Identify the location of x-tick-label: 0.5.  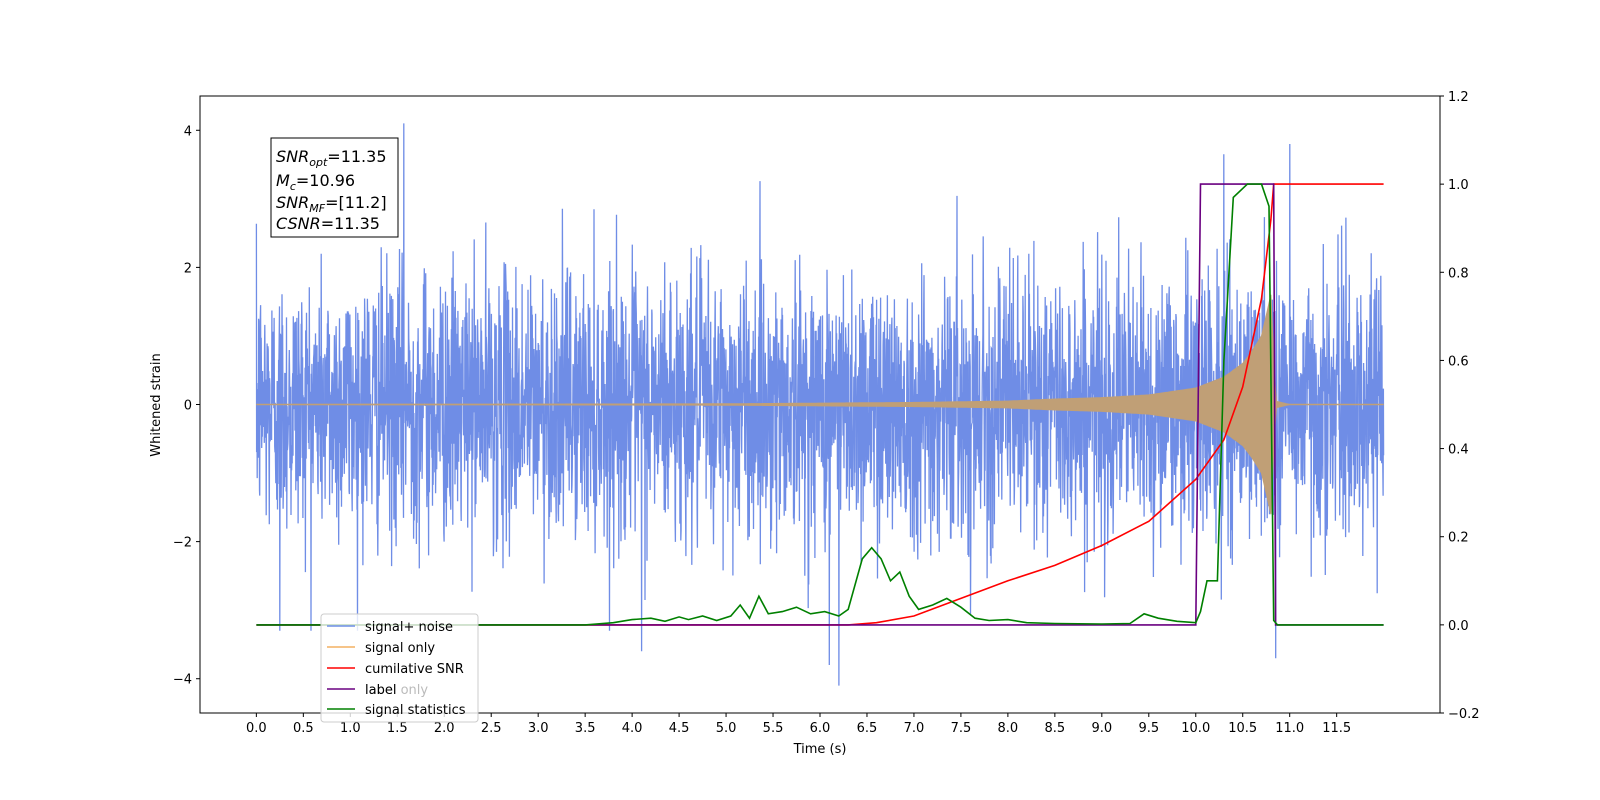
(303, 728).